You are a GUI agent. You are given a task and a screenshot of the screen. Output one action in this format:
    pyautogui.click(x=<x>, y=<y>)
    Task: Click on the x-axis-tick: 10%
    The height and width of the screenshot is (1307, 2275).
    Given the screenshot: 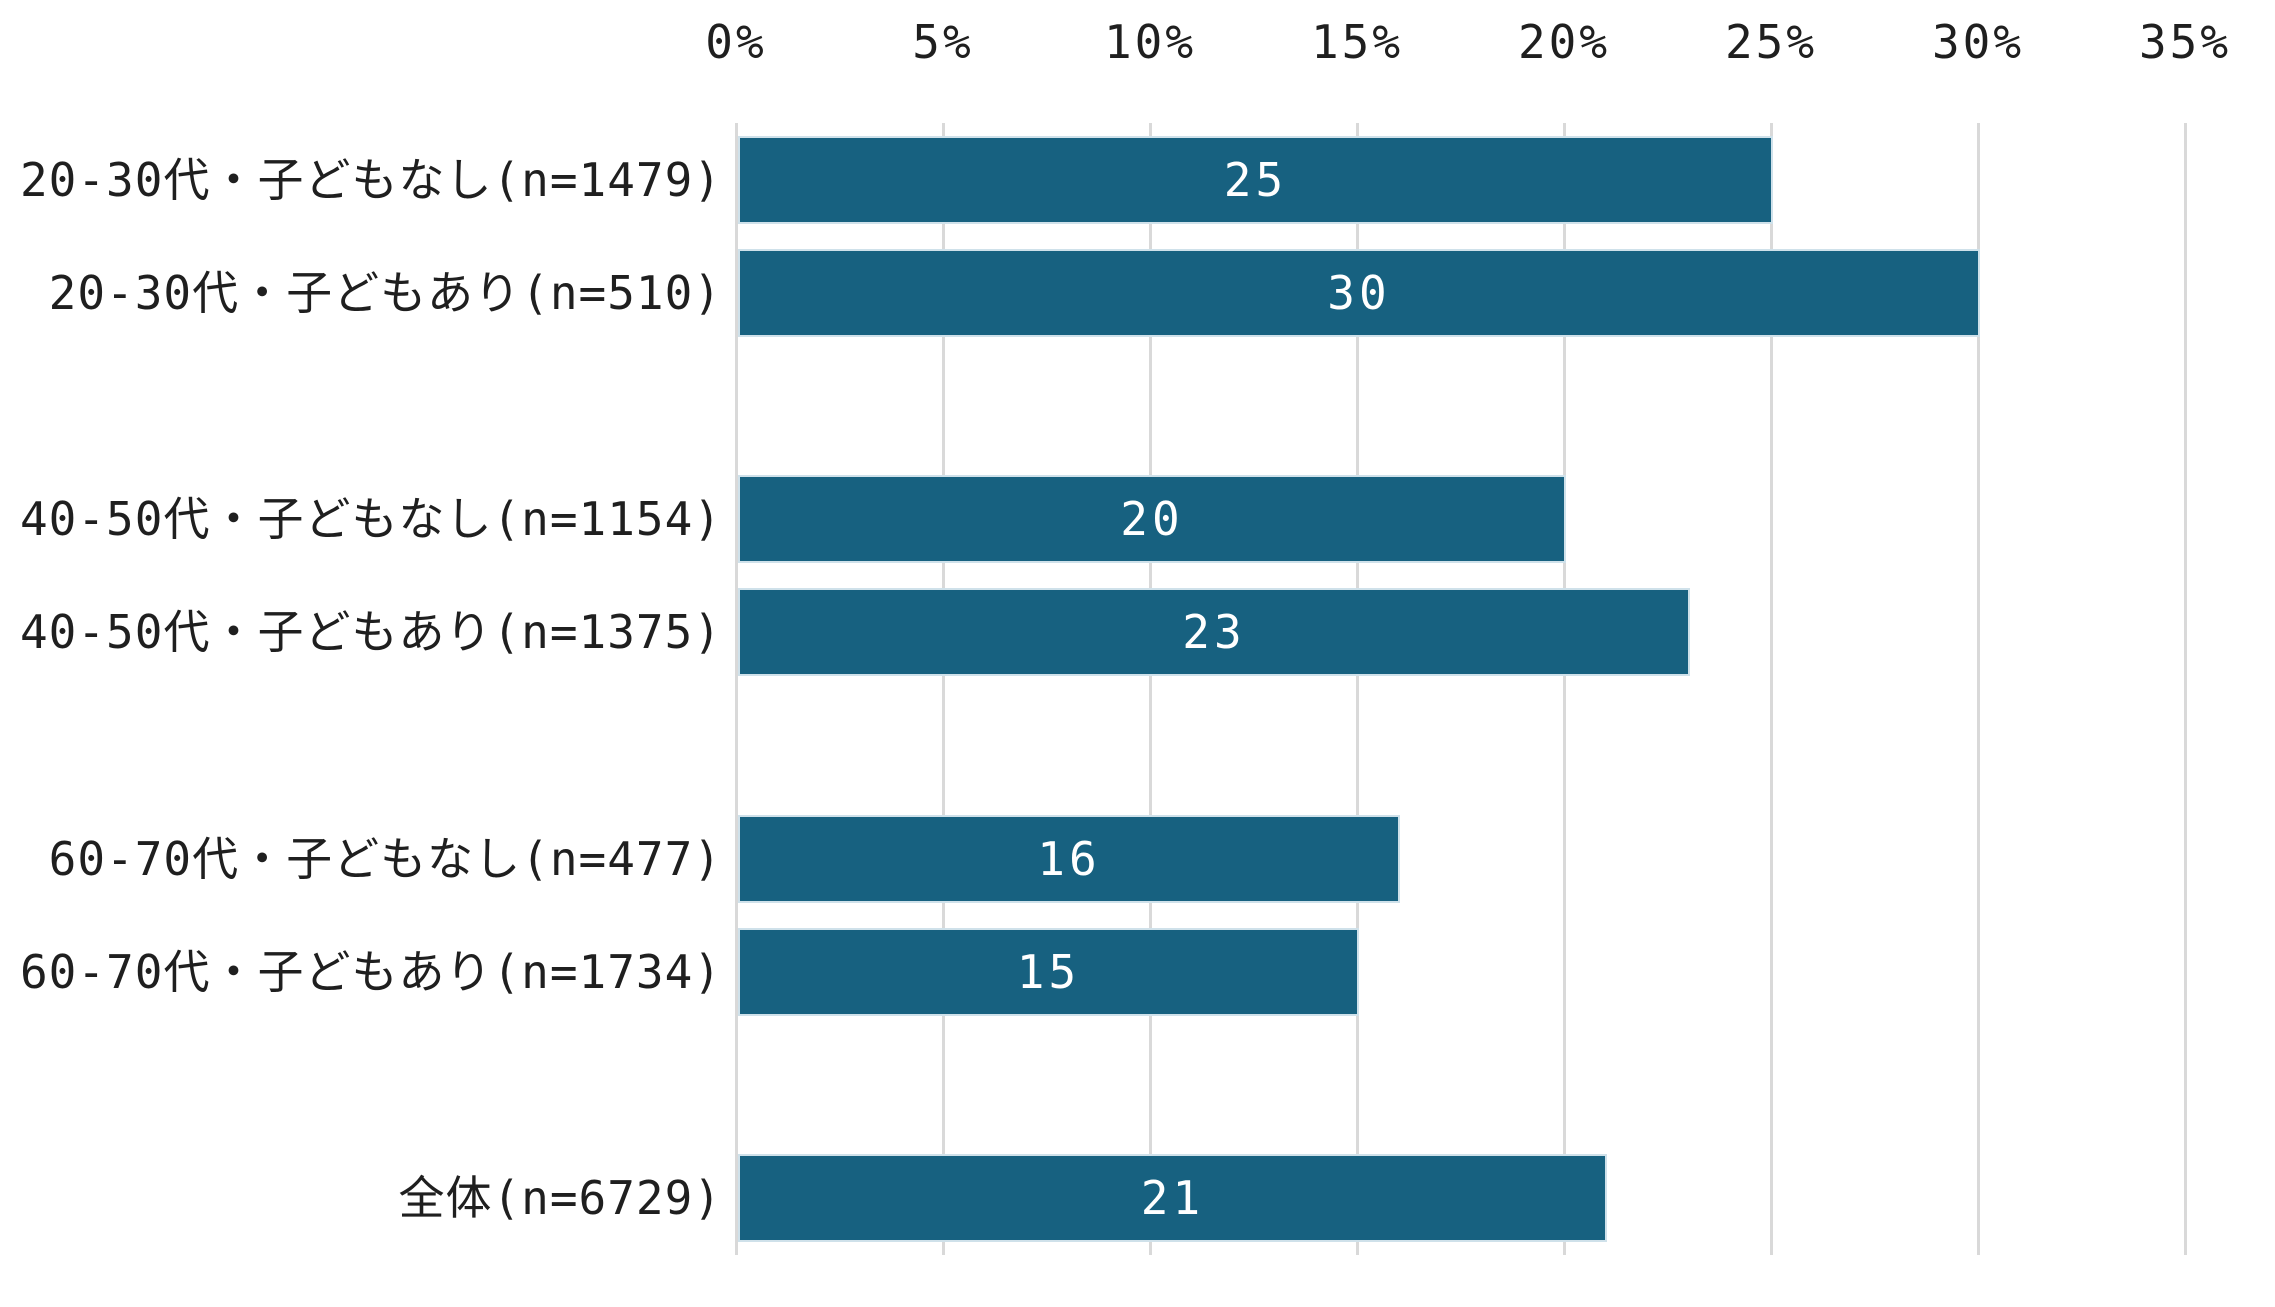 What is the action you would take?
    pyautogui.click(x=1150, y=42)
    